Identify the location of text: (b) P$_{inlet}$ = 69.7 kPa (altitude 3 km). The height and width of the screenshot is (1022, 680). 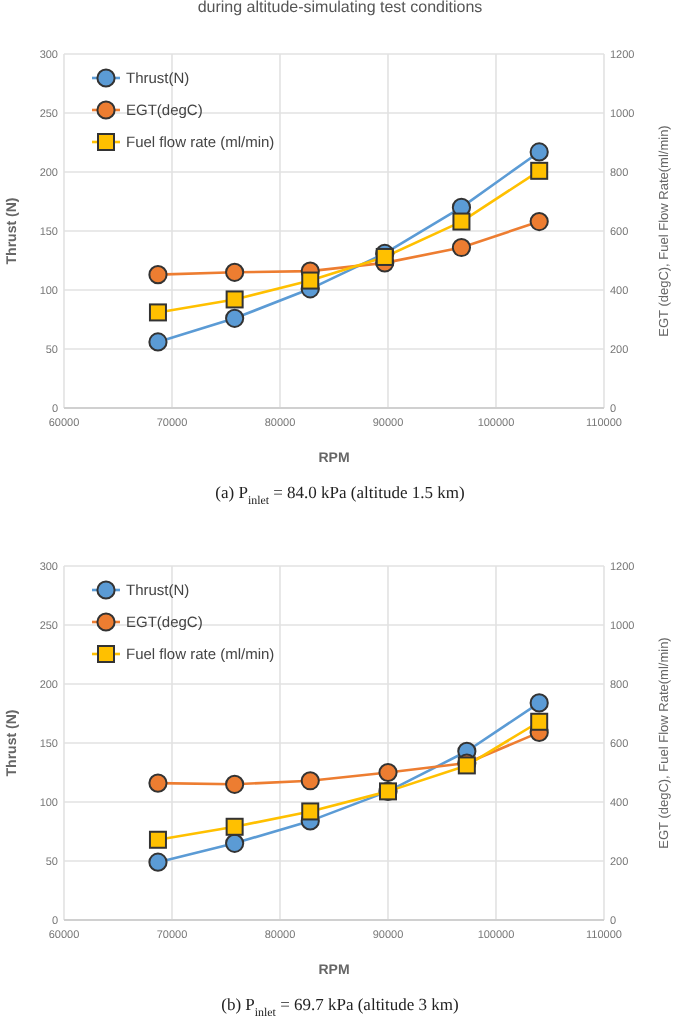
(340, 1007).